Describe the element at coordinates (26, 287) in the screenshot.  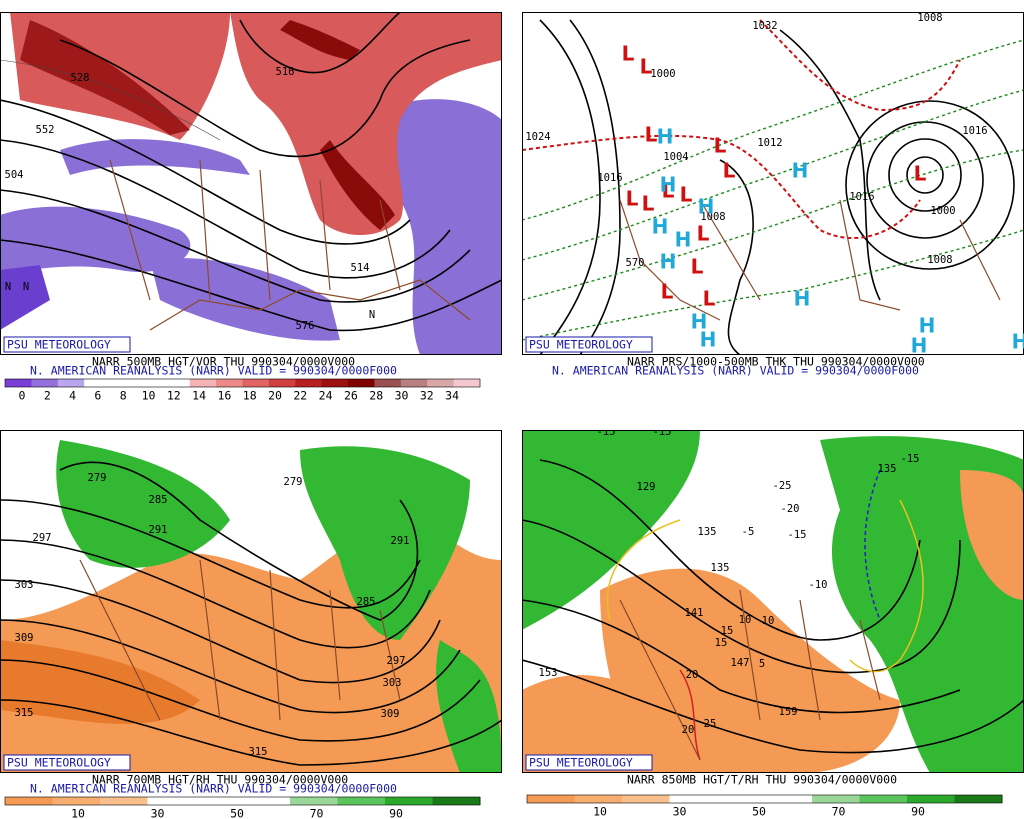
I see `contour-label: N` at that location.